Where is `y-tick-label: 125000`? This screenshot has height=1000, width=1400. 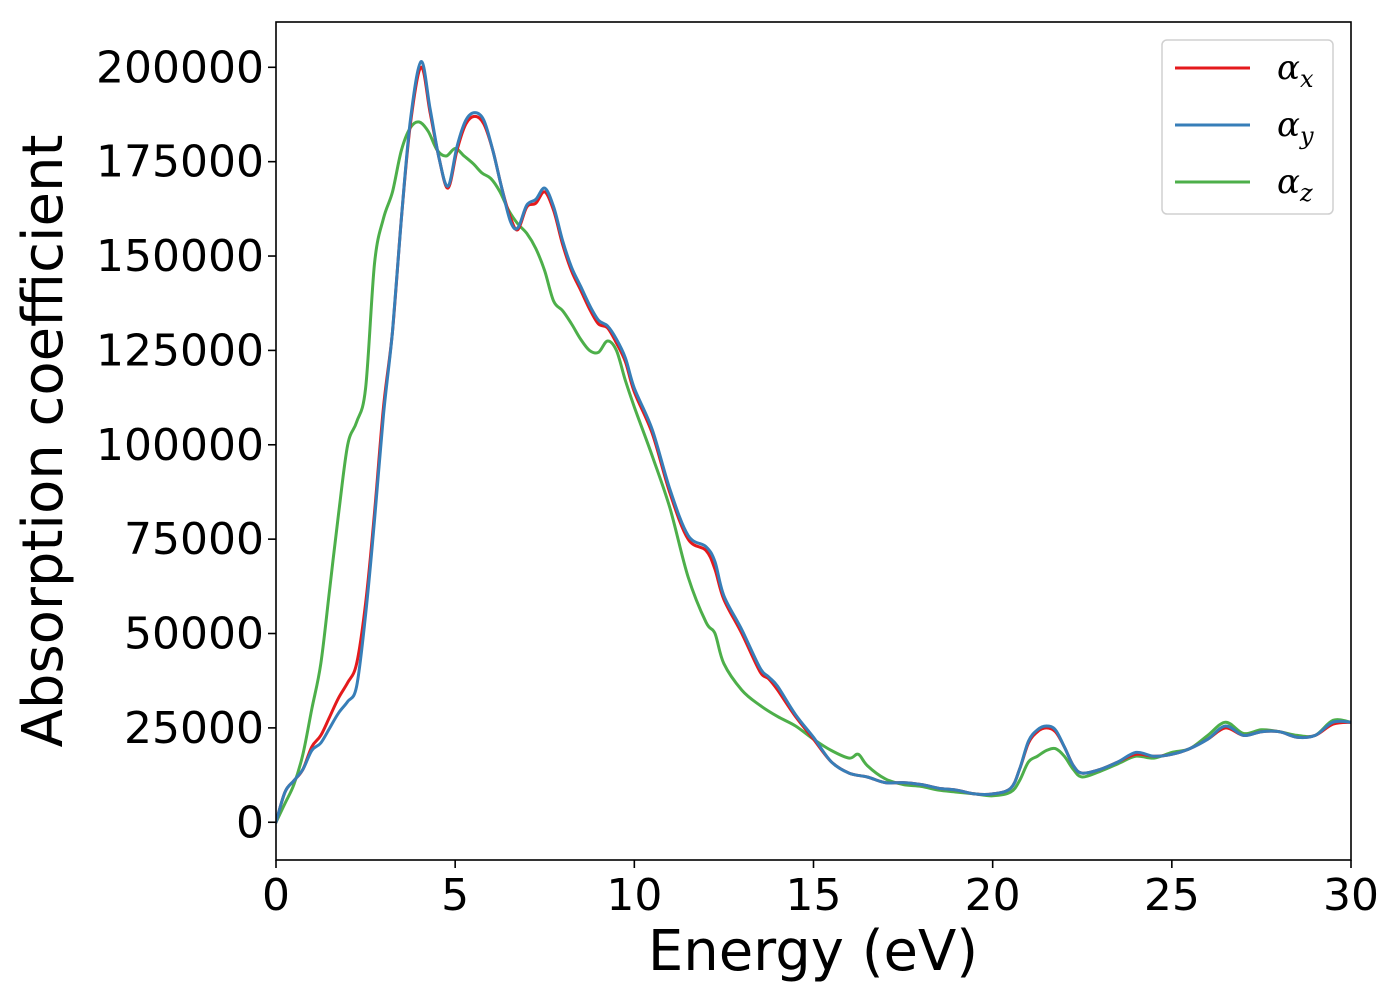 y-tick-label: 125000 is located at coordinates (180, 350).